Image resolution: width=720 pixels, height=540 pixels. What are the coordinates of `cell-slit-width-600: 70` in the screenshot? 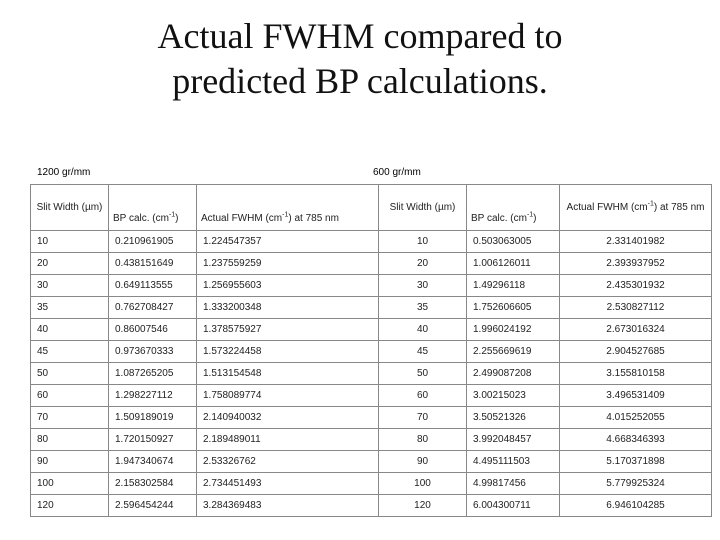 It's located at (422, 417).